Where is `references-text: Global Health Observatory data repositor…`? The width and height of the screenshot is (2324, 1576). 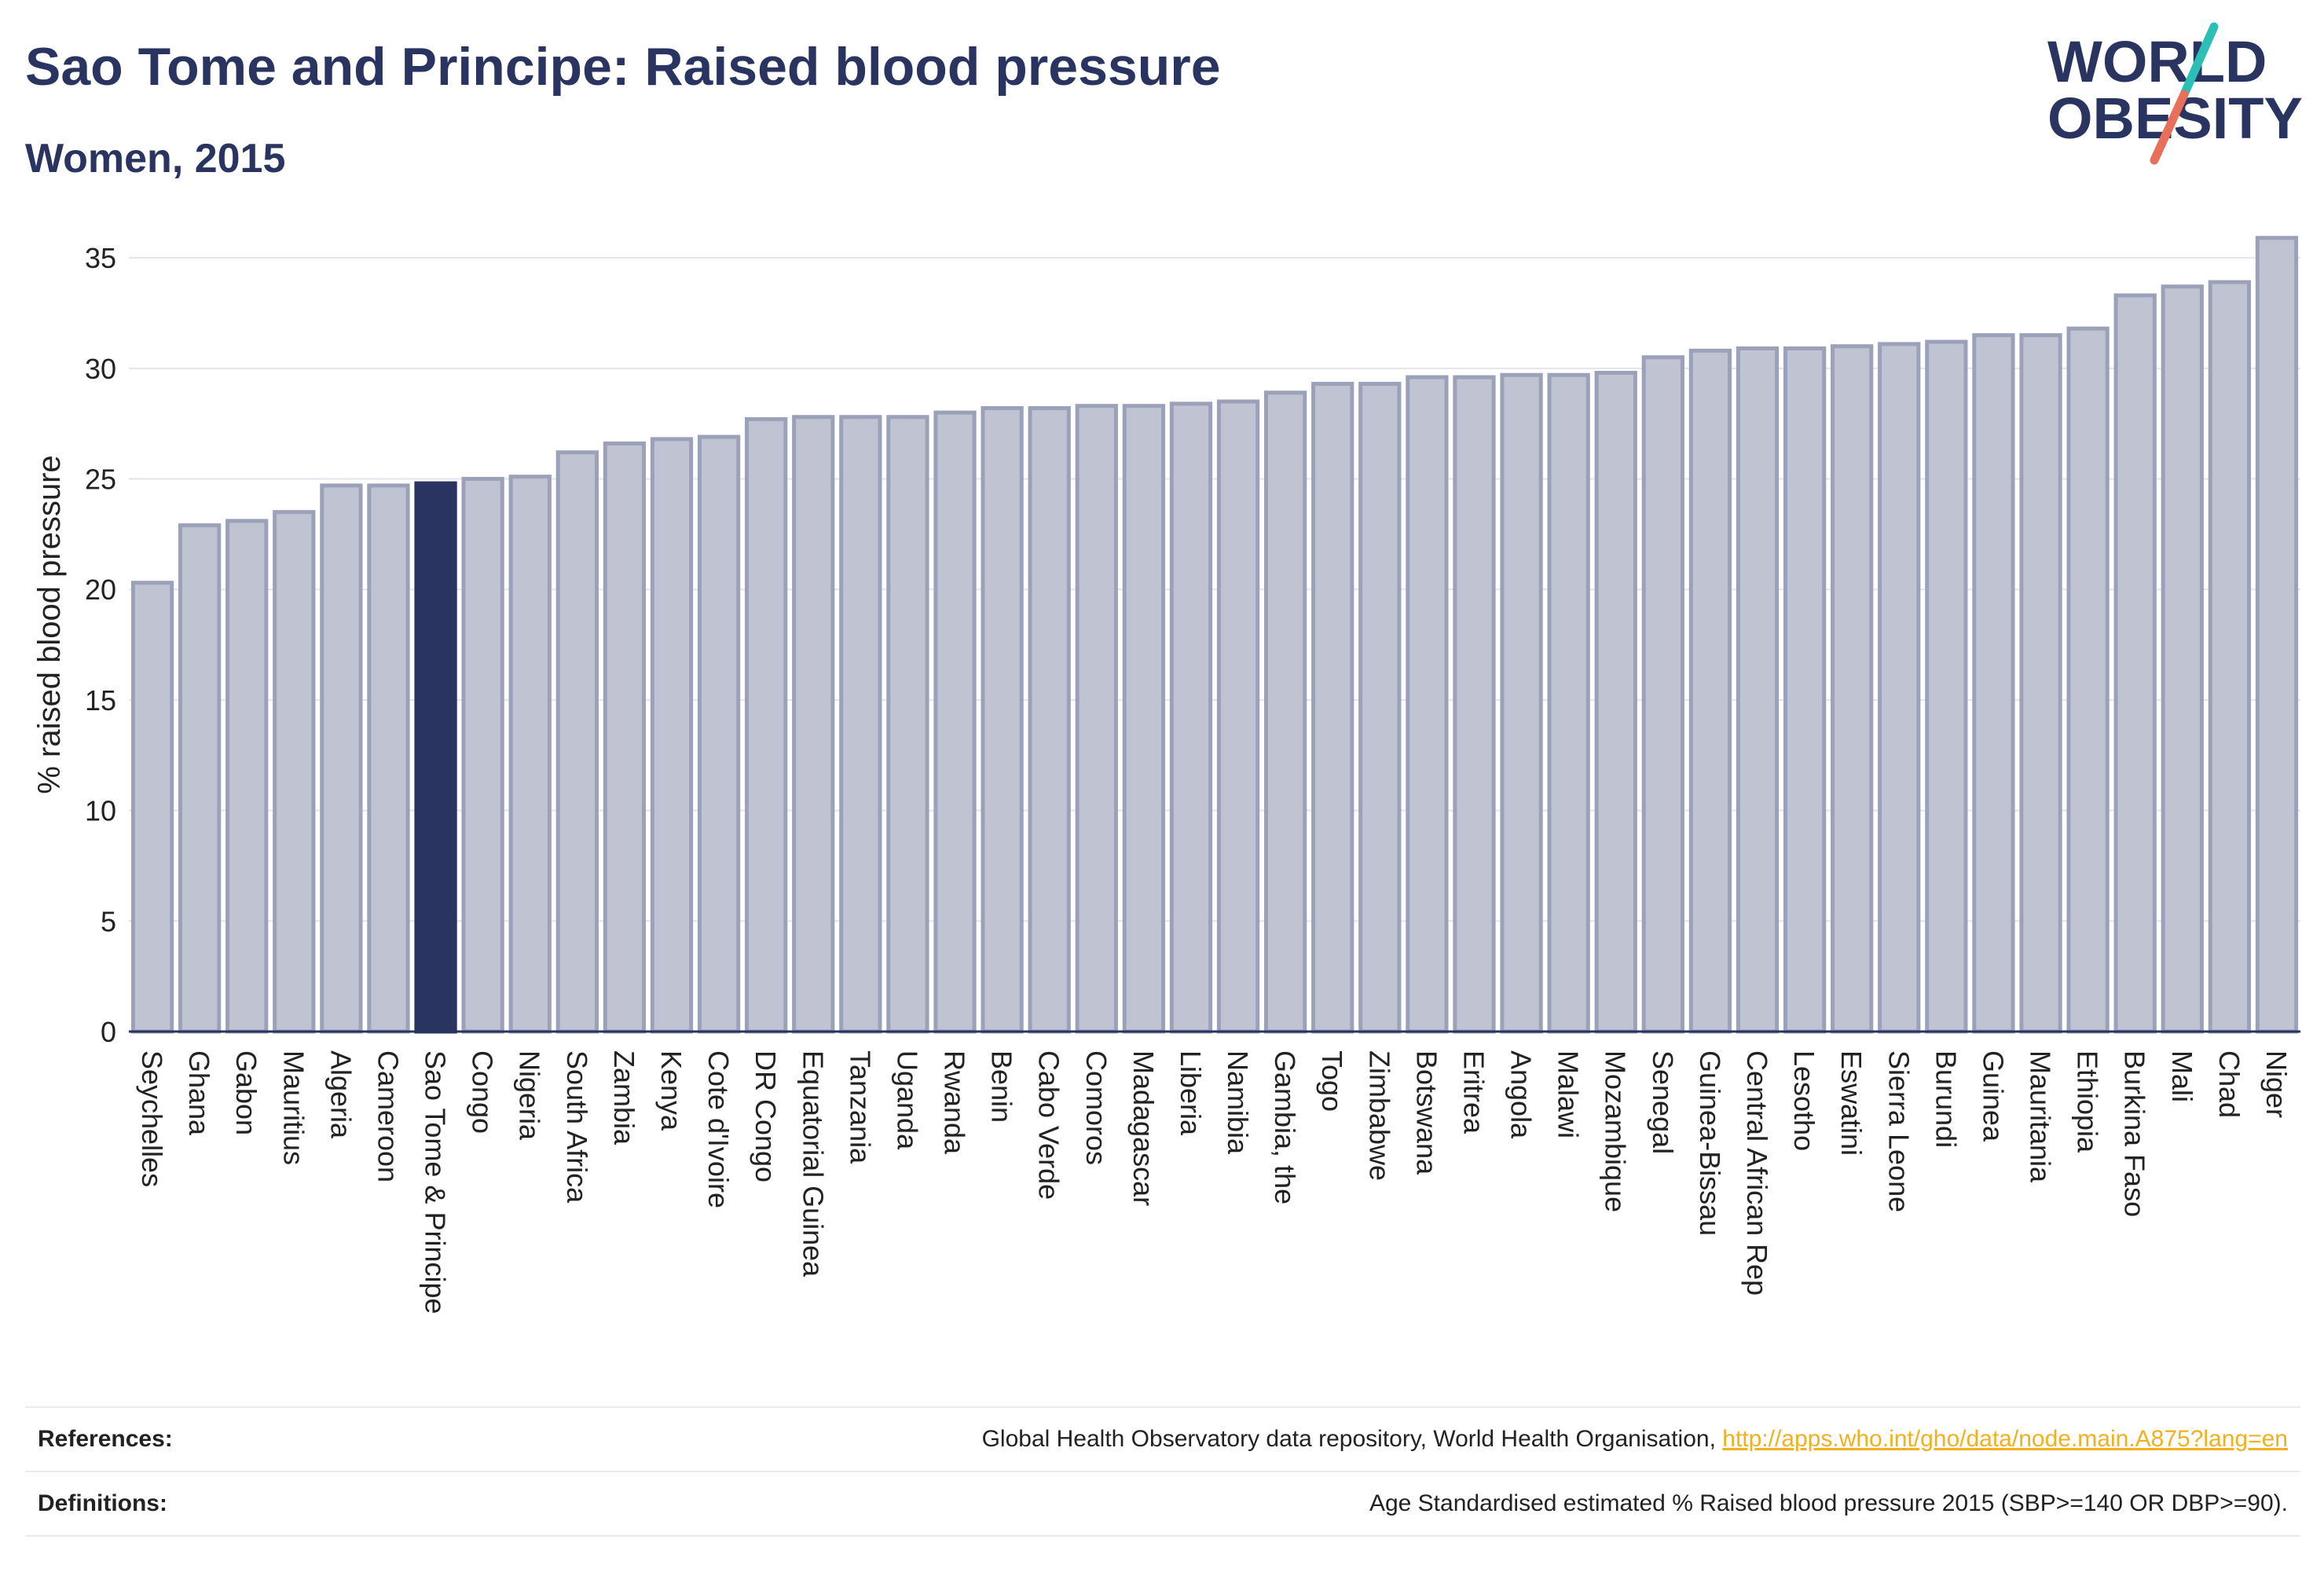 references-text: Global Health Observatory data repositor… is located at coordinates (1348, 1439).